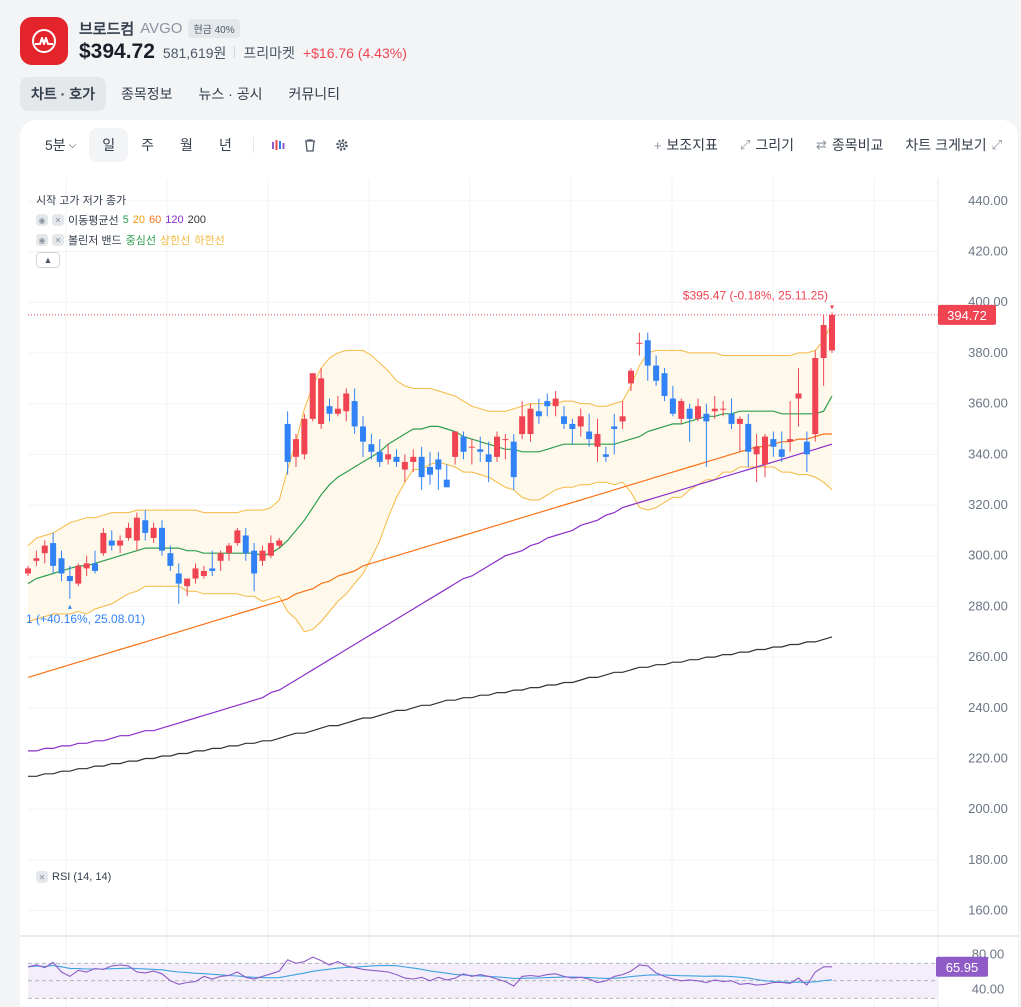 This screenshot has height=1007, width=1021. What do you see at coordinates (519, 144) in the screenshot?
I see `chart-toolbar: 5분 ⌵ 일 주 월 년 + 보조지표 ⤢ 그리기 ⇄ 종목비교 차트 크게보기 ⤢` at bounding box center [519, 144].